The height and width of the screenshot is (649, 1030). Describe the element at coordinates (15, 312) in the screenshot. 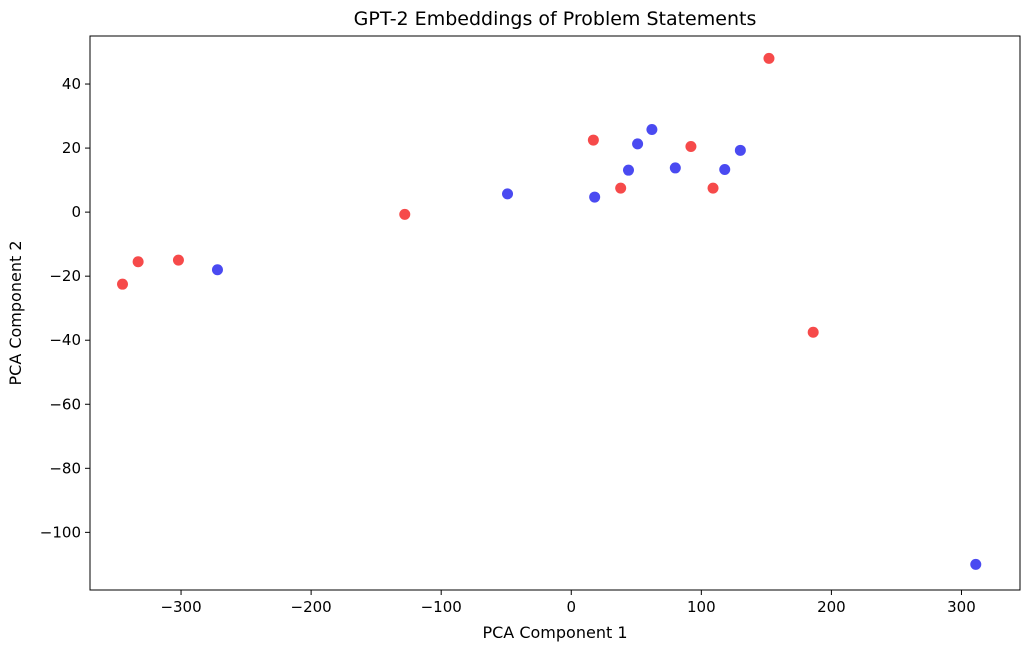

I see `y-axis-label: PCA Component 2` at that location.